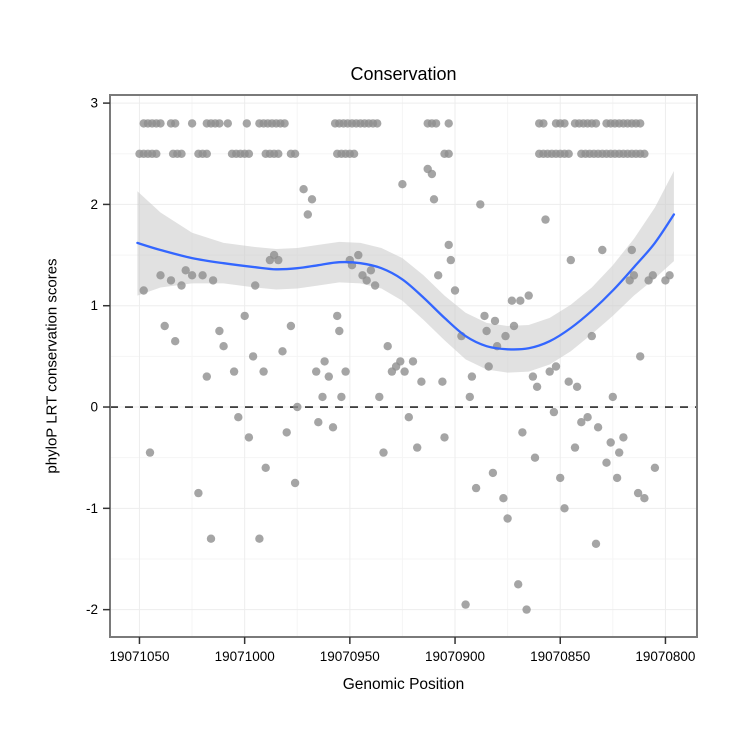  What do you see at coordinates (94, 103) in the screenshot?
I see `y-tick-label: 3` at bounding box center [94, 103].